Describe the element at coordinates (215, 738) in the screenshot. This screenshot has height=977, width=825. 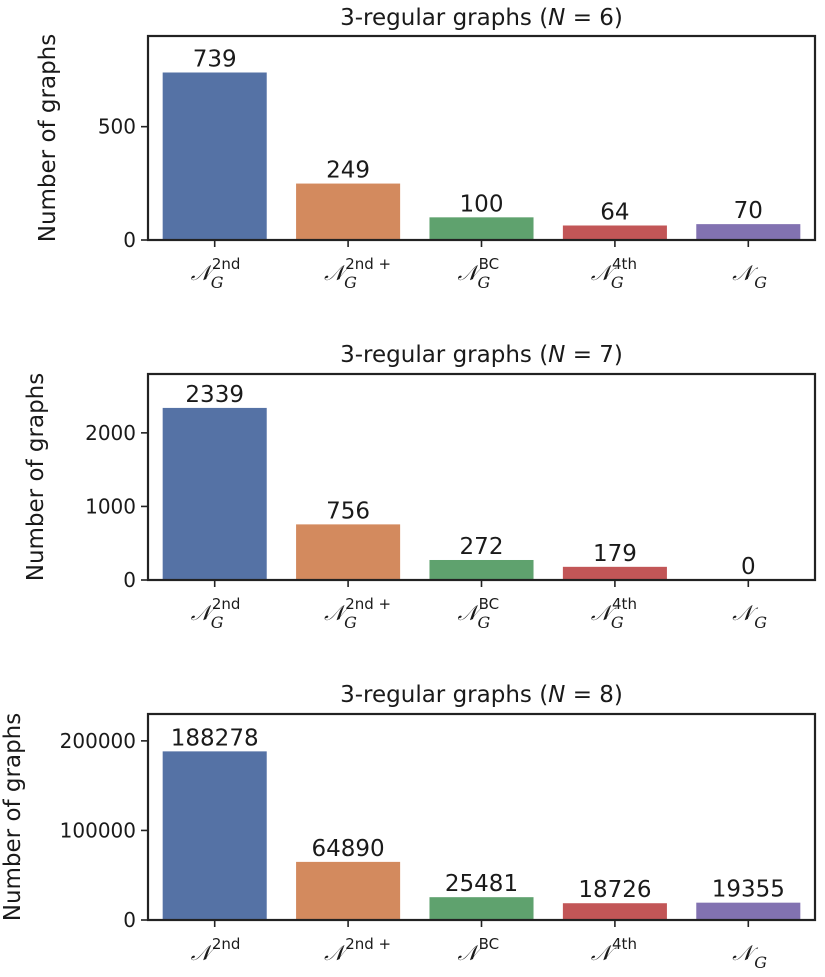
I see `data-label: 188278` at that location.